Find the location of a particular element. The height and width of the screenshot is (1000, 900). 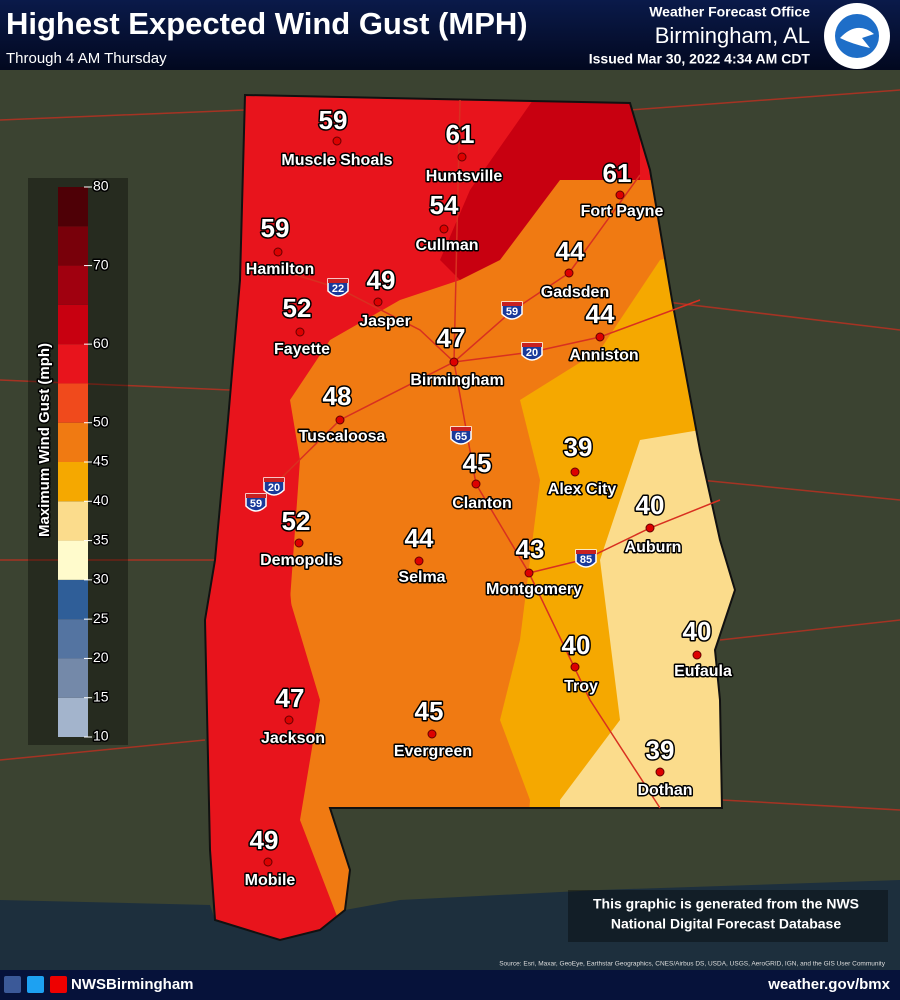

city-value: 49 is located at coordinates (264, 840).